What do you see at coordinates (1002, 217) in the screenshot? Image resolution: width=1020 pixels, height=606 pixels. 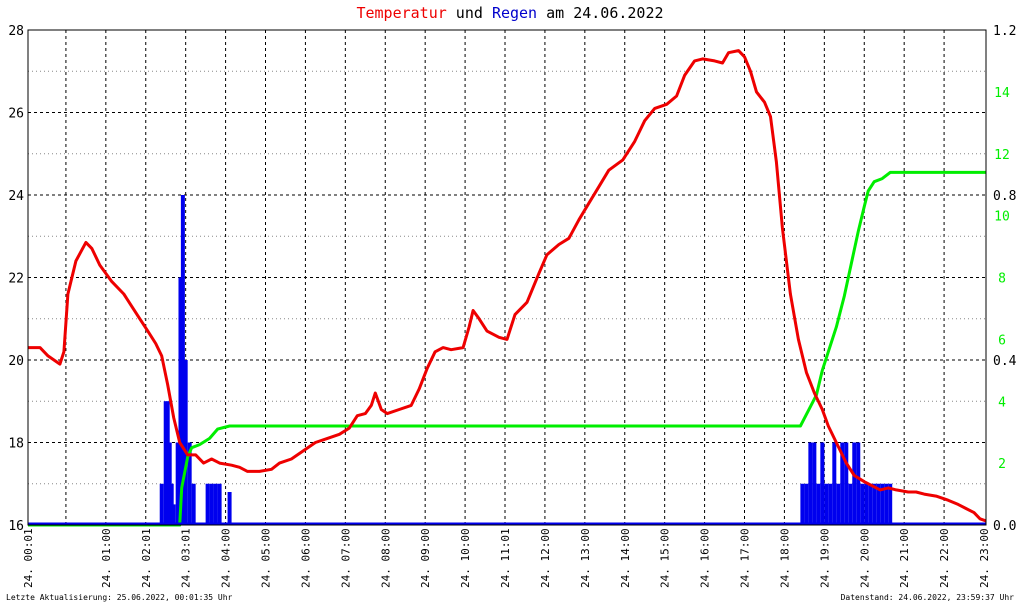 I see `y-right-sum-tick-label: 10` at bounding box center [1002, 217].